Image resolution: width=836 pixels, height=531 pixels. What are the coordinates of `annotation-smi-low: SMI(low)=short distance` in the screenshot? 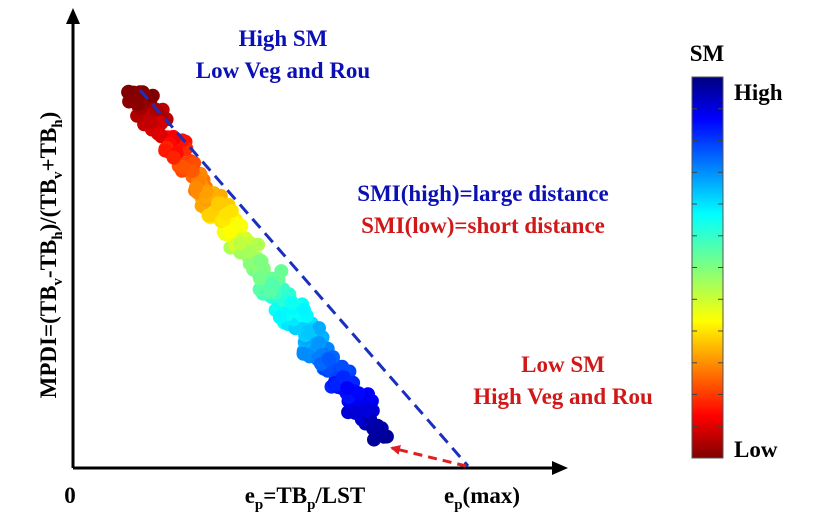 It's located at (483, 225).